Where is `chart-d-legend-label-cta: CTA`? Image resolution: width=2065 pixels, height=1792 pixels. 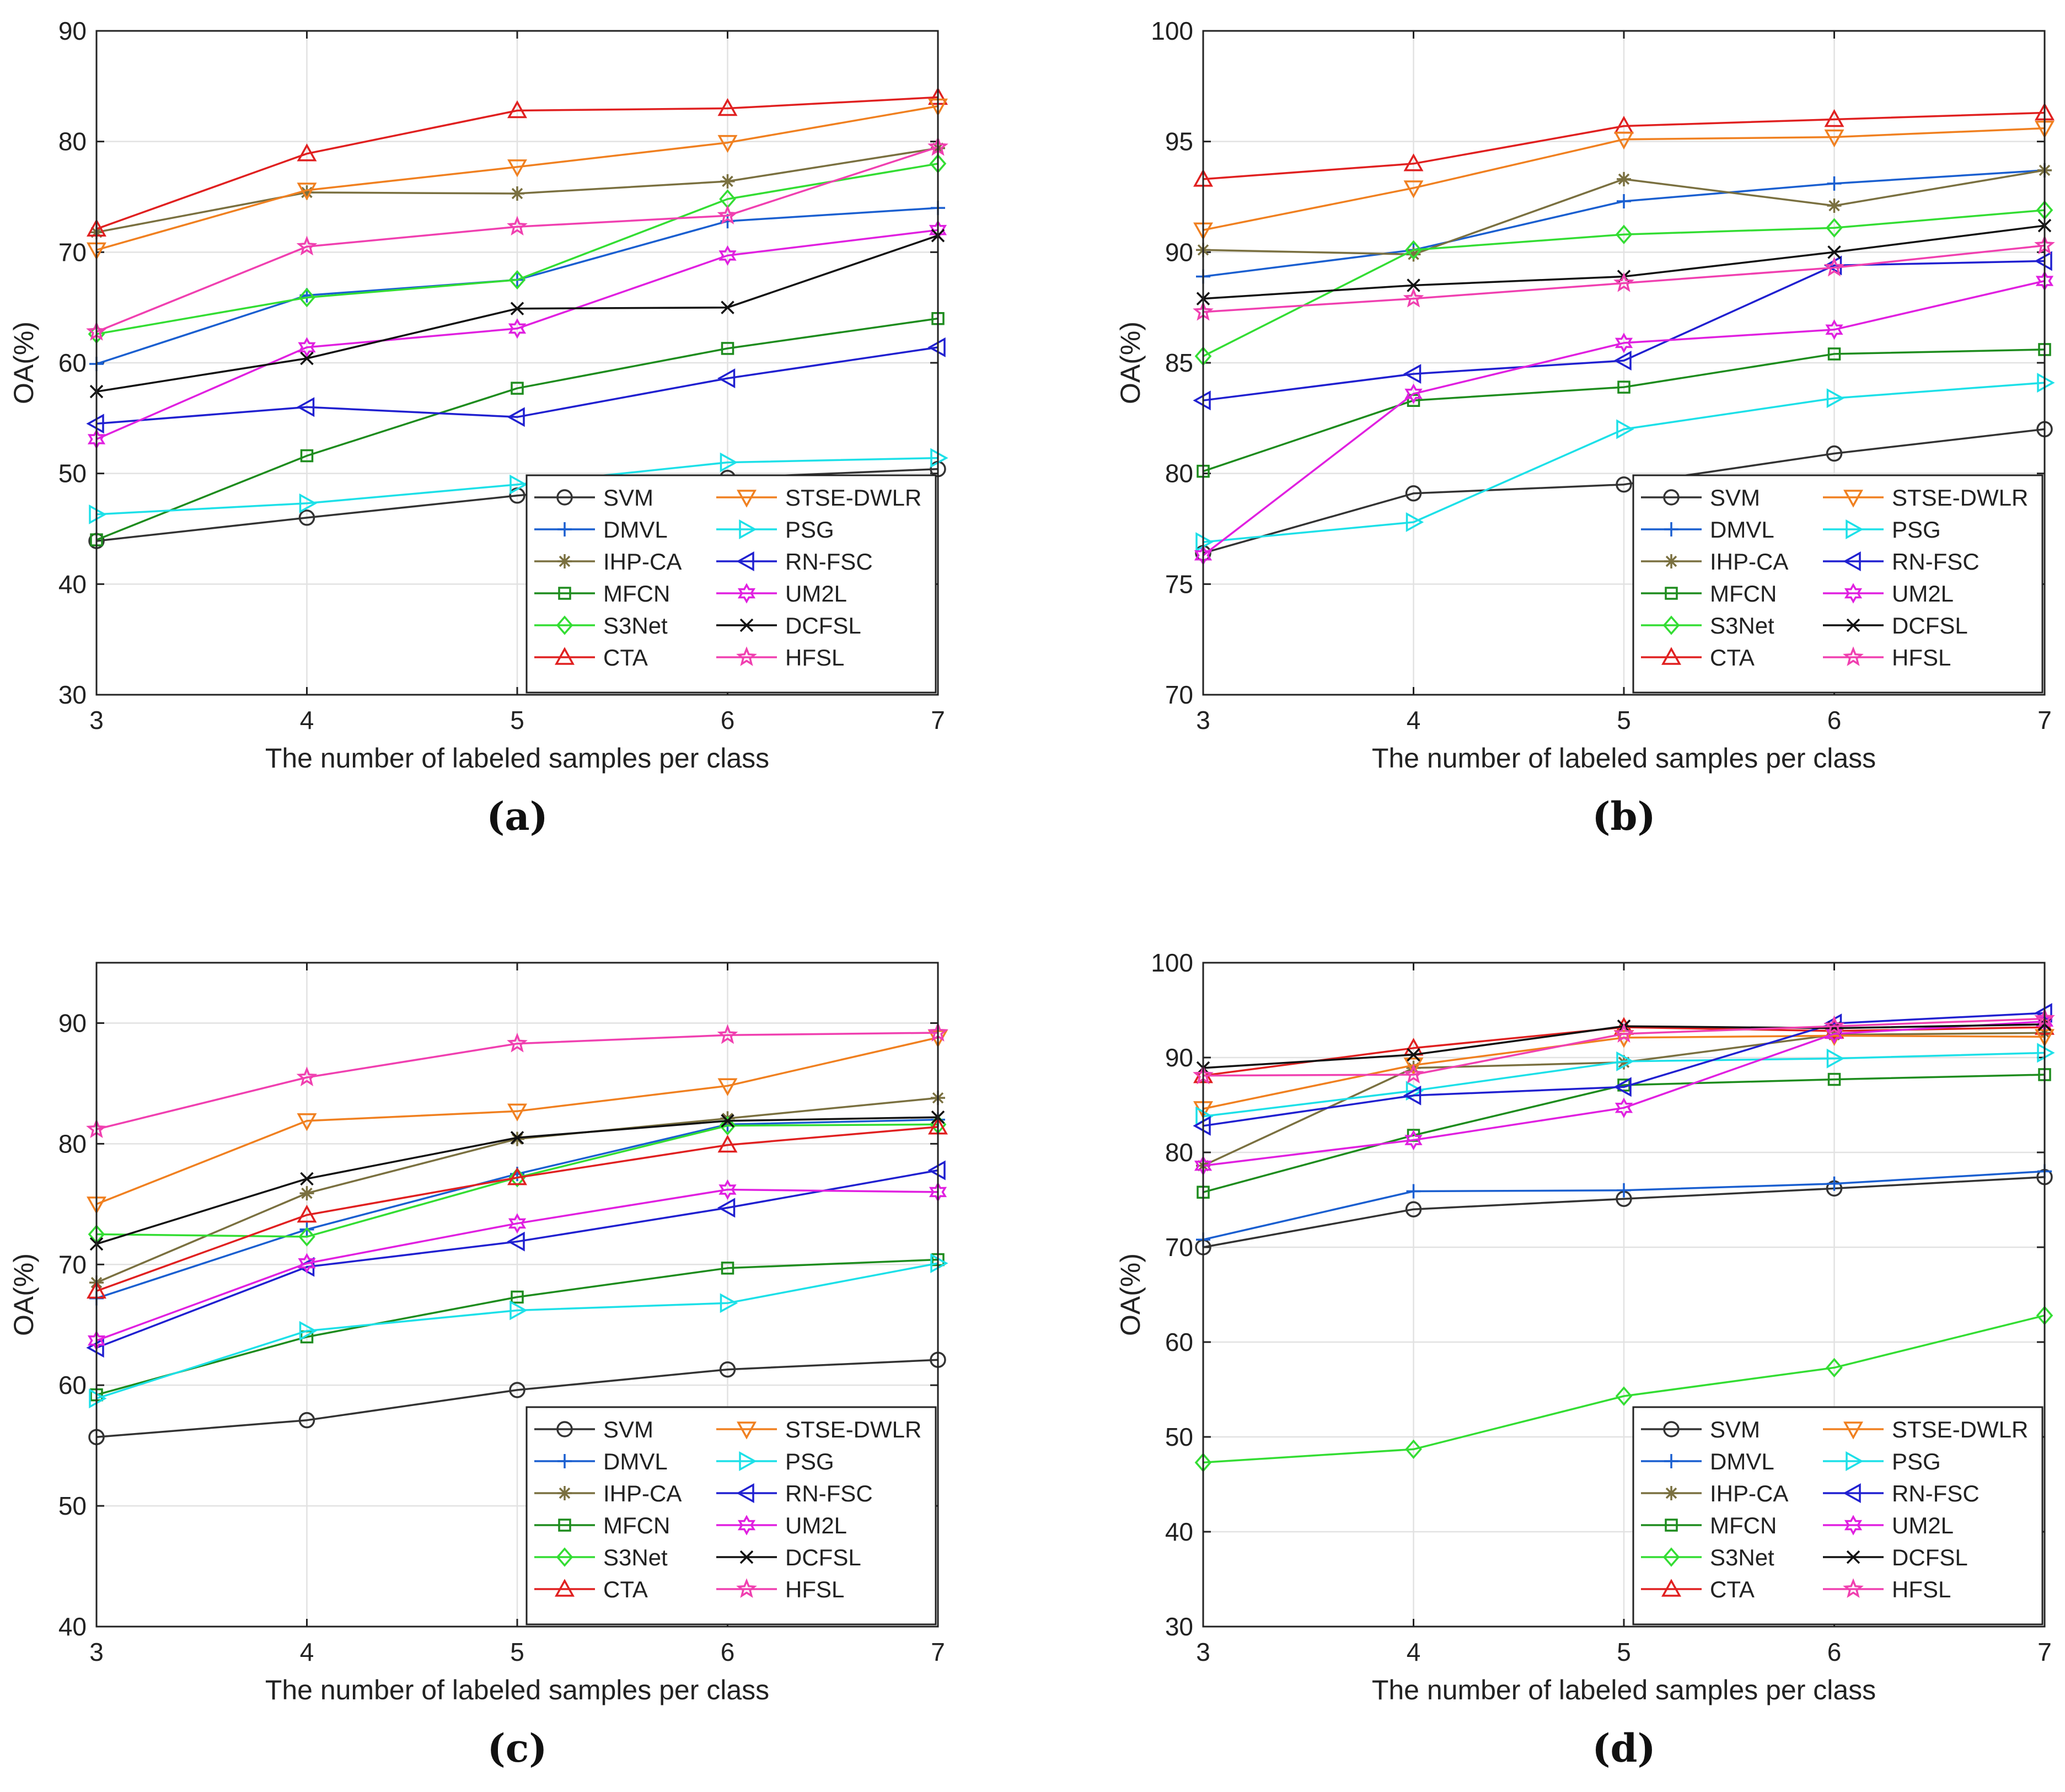
chart-d-legend-label-cta: CTA is located at coordinates (1732, 1589).